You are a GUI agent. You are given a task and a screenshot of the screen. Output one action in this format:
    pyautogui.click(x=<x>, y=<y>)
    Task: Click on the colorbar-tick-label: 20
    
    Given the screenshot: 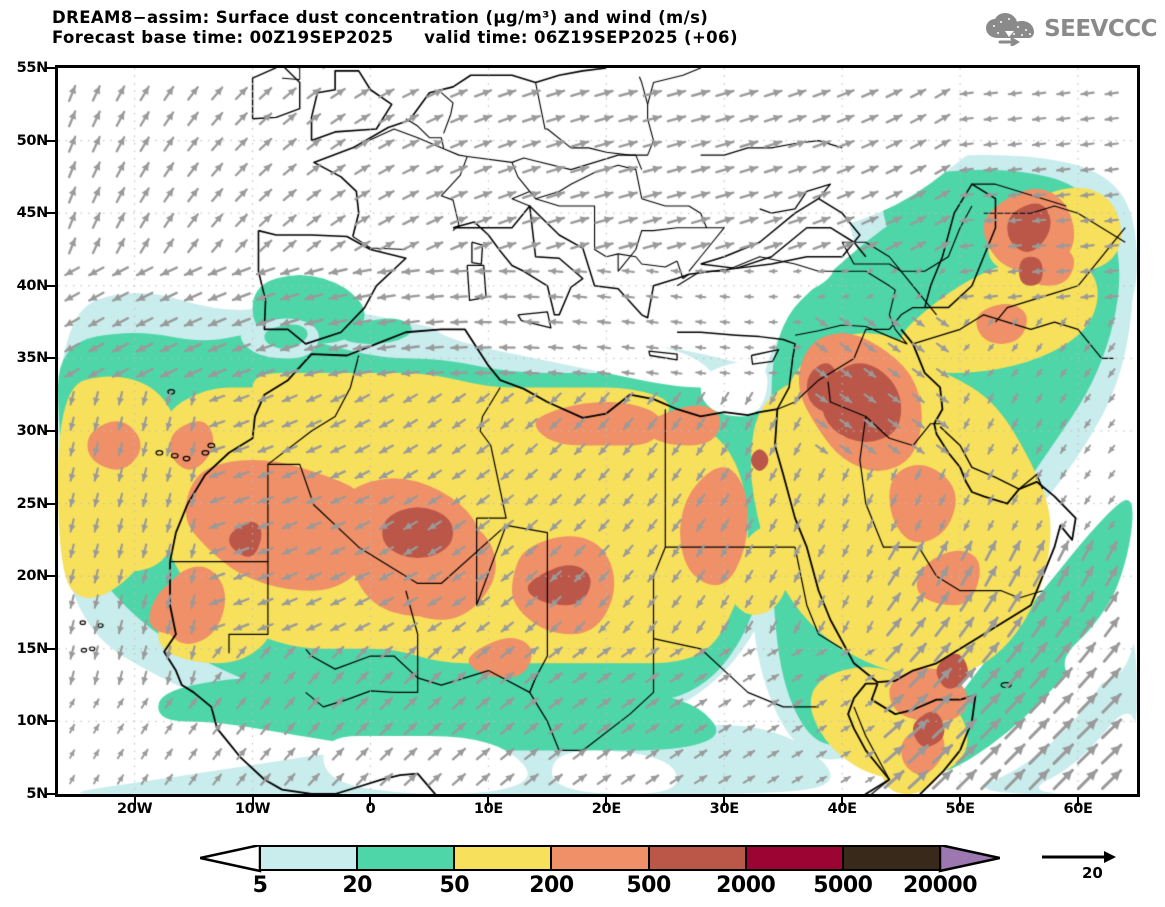 What is the action you would take?
    pyautogui.click(x=357, y=885)
    